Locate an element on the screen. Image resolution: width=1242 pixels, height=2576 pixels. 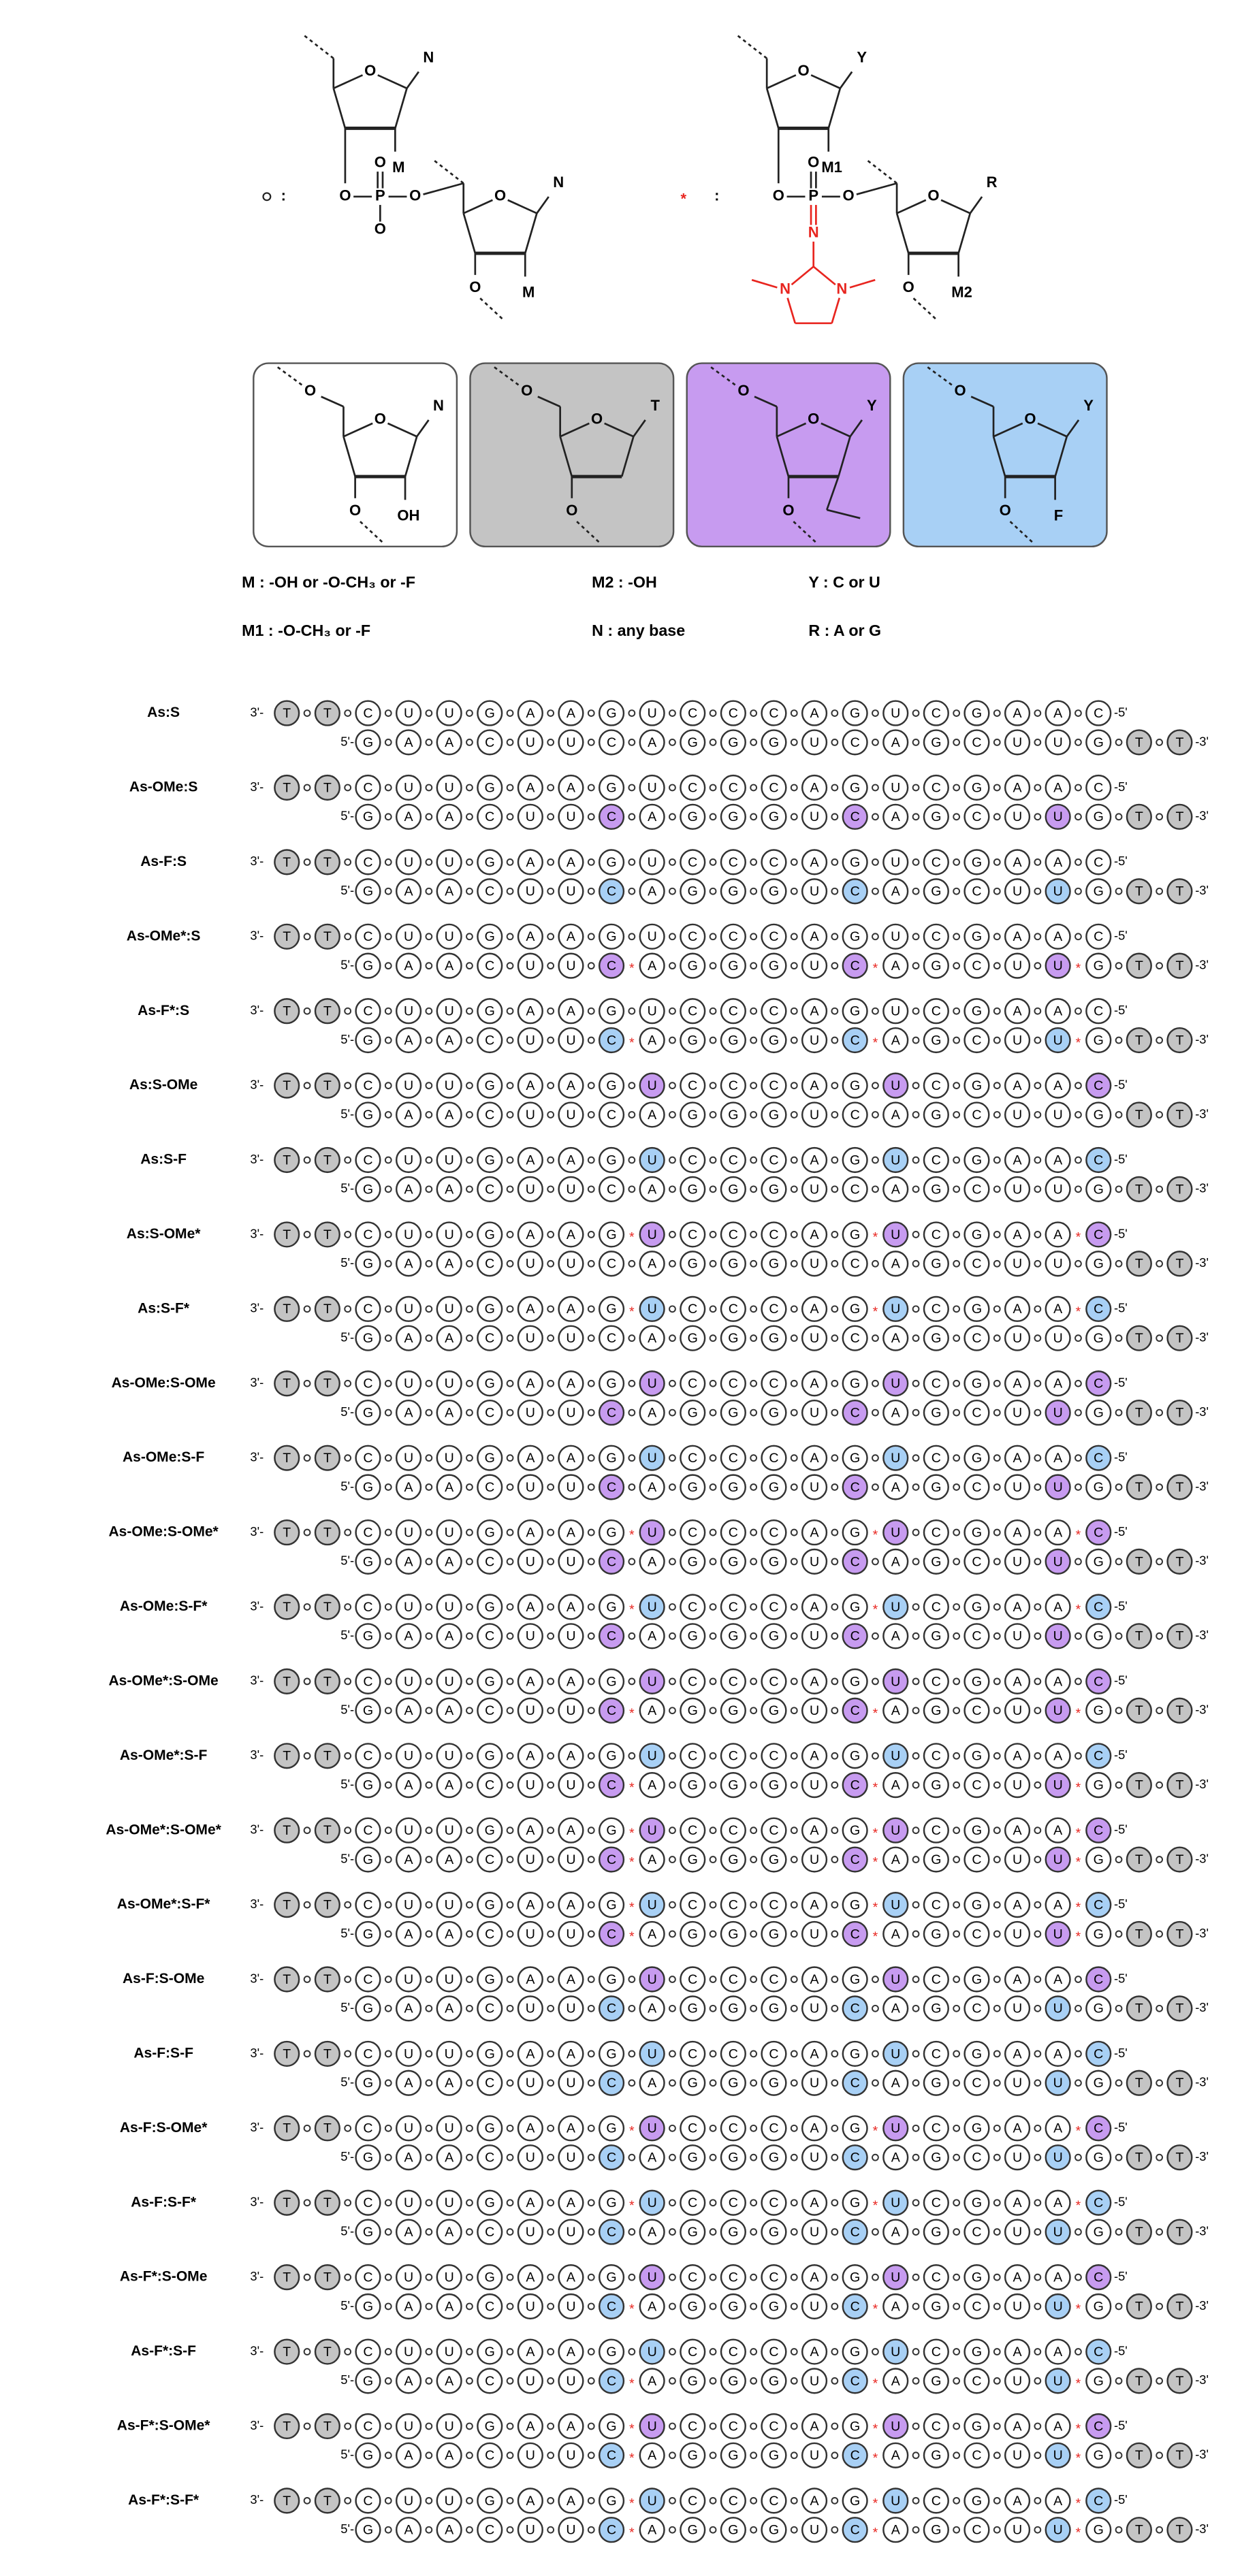
duplex-name: As-F*:S-F* is located at coordinates (164, 2500).